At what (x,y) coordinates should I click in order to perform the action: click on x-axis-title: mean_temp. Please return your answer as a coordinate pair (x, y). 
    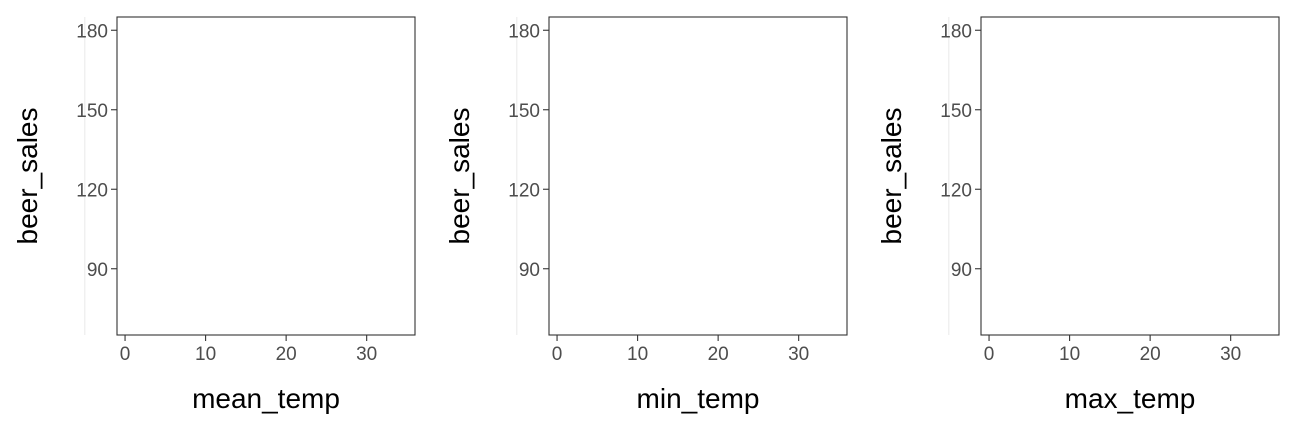
    Looking at the image, I should click on (266, 398).